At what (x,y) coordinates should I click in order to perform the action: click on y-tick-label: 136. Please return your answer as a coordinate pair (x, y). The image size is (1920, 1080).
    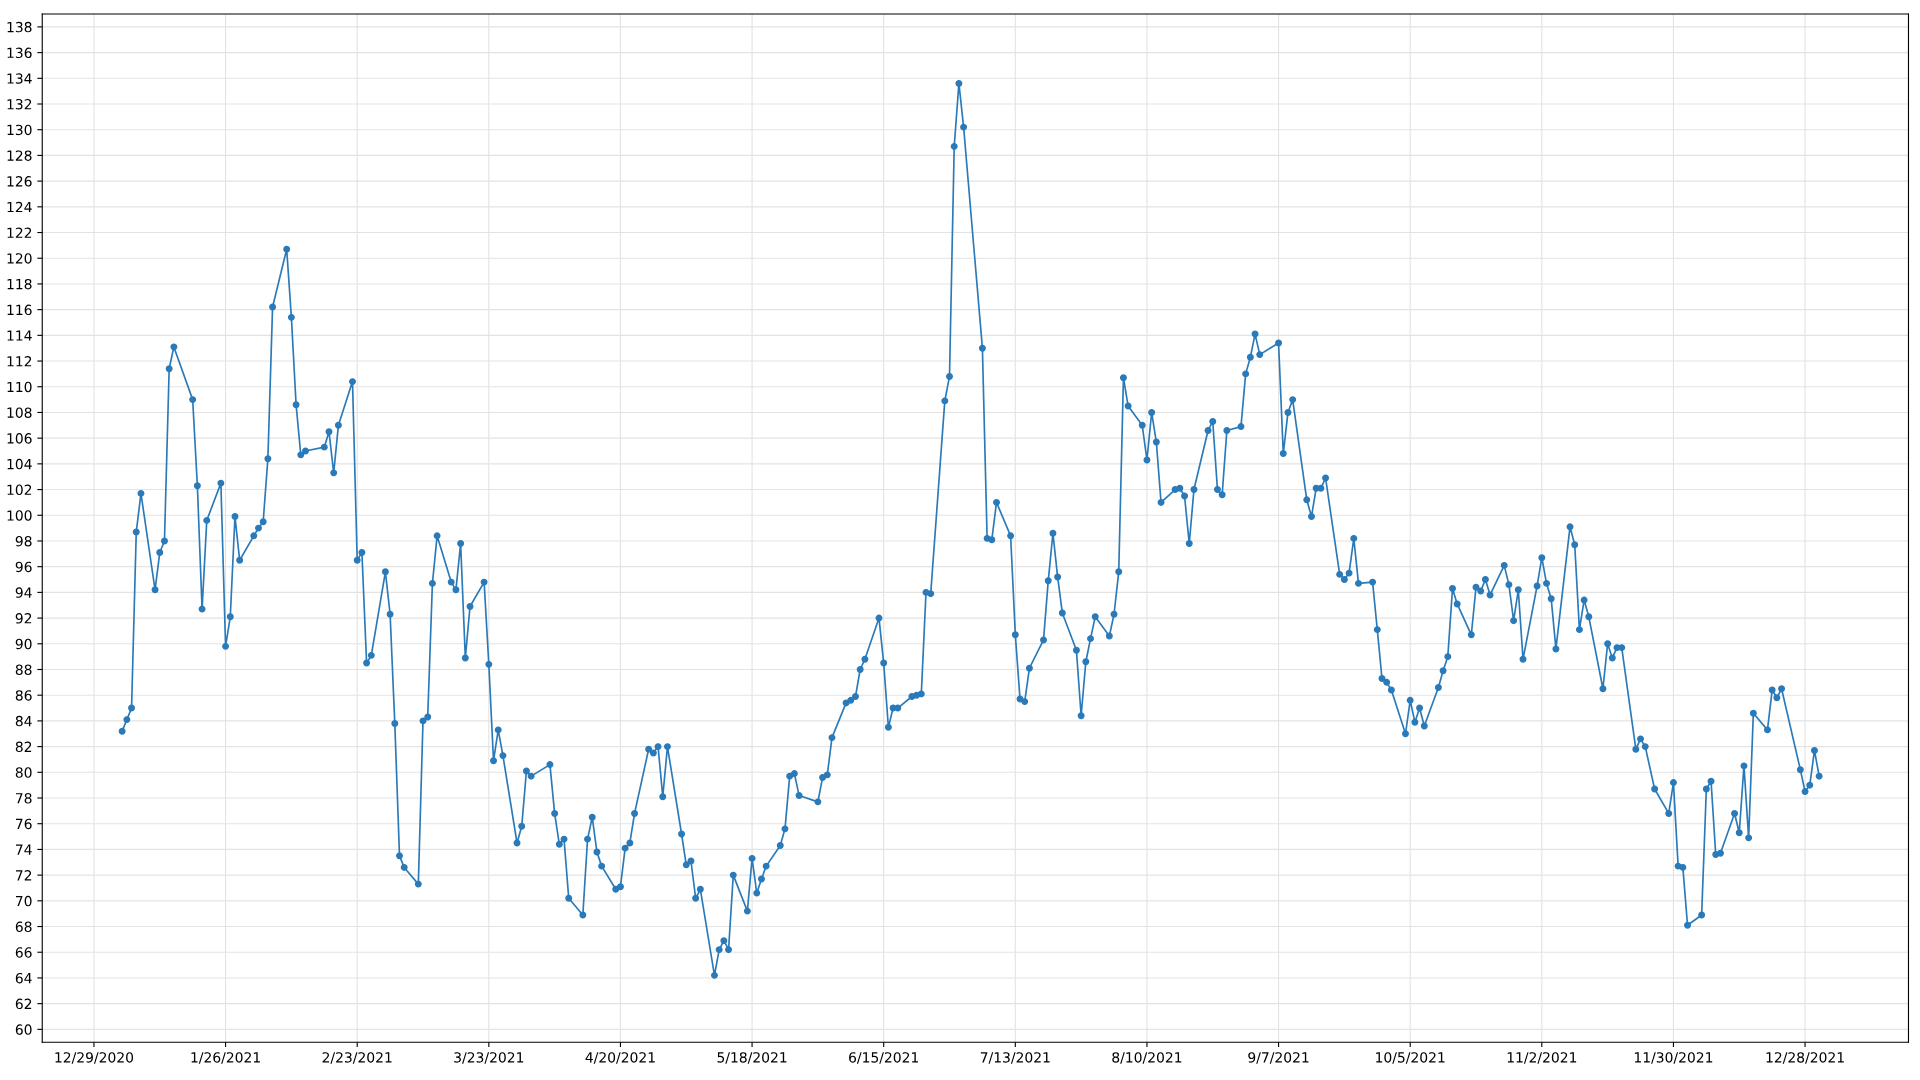
    Looking at the image, I should click on (19, 53).